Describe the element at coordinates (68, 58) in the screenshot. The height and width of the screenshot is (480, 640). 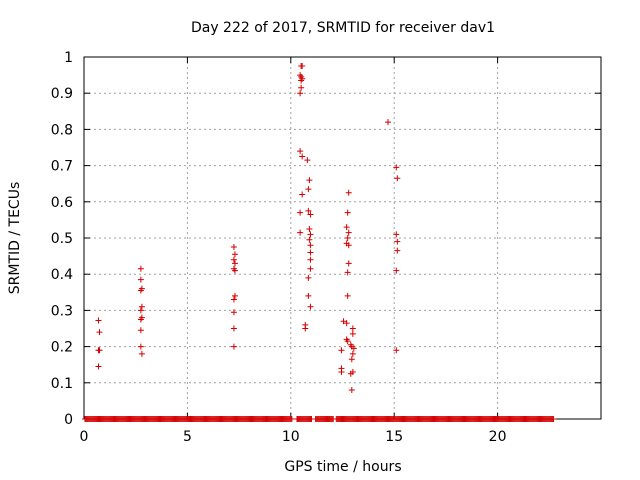
I see `y-tick-label: 1` at that location.